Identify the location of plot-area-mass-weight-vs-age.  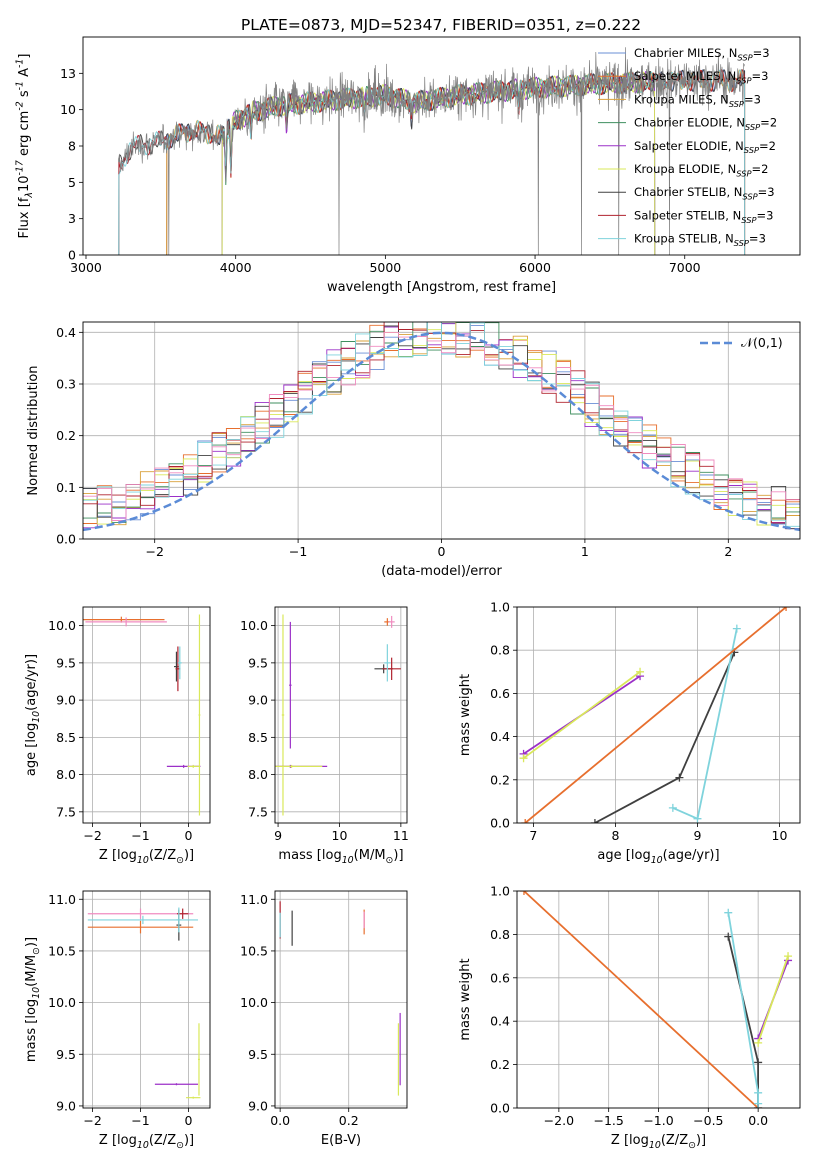
(655, 715).